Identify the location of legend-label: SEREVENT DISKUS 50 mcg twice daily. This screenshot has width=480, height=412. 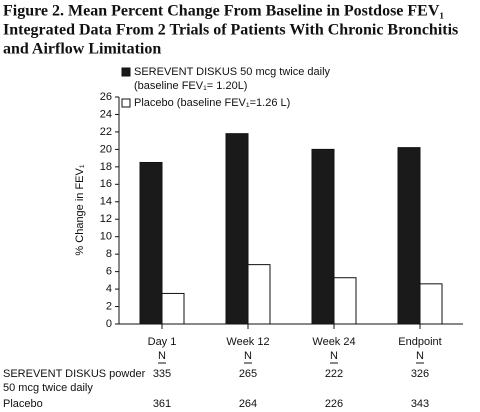
(232, 72).